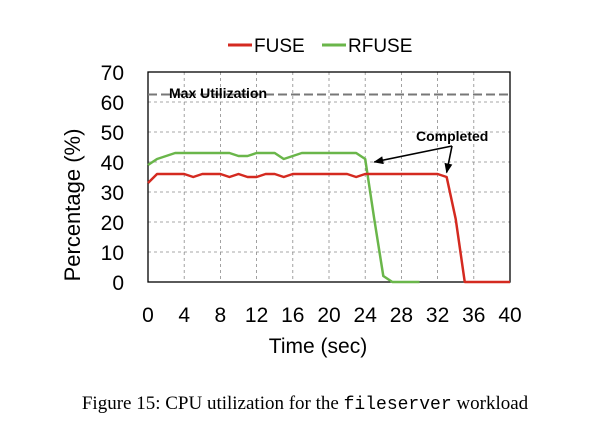 The width and height of the screenshot is (610, 441). I want to click on x-tick-label: 4, so click(184, 315).